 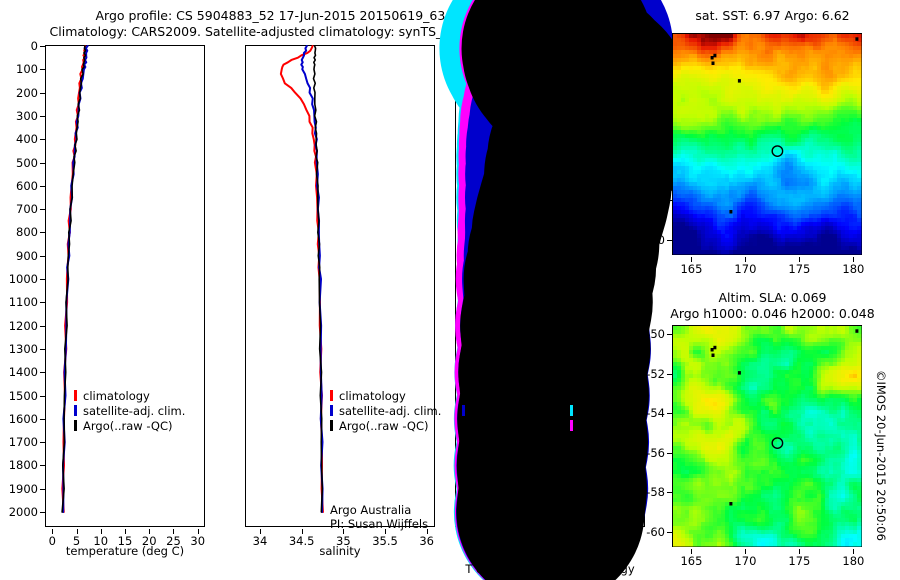 I want to click on legend-label: satellite, so click(x=602, y=411).